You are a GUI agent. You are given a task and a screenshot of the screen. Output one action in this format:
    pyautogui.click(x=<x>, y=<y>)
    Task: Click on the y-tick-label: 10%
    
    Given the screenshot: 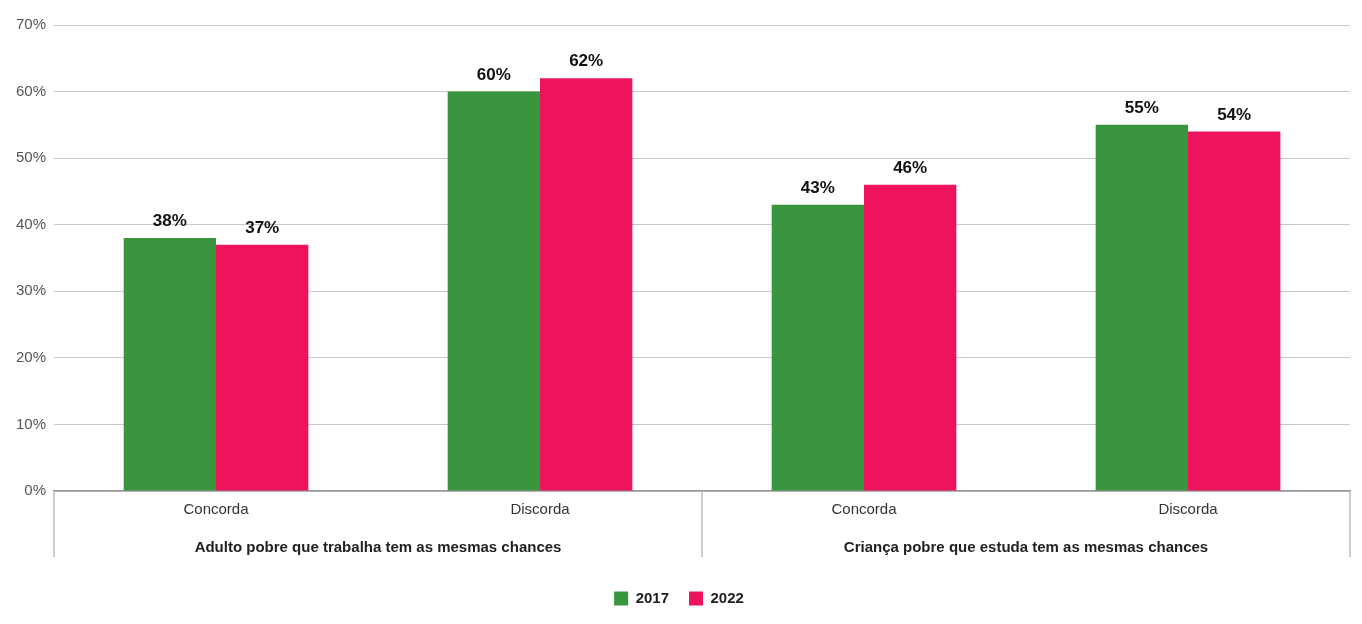 What is the action you would take?
    pyautogui.click(x=31, y=423)
    